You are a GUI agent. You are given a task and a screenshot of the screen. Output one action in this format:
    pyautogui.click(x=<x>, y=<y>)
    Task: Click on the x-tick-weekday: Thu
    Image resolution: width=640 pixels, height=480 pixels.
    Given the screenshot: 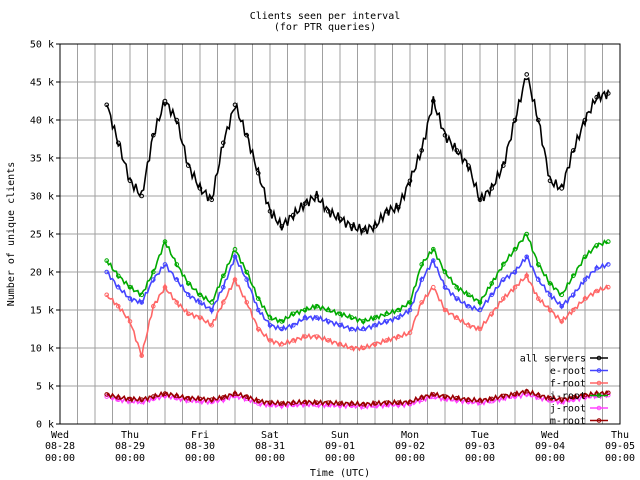 What is the action you would take?
    pyautogui.click(x=620, y=435)
    